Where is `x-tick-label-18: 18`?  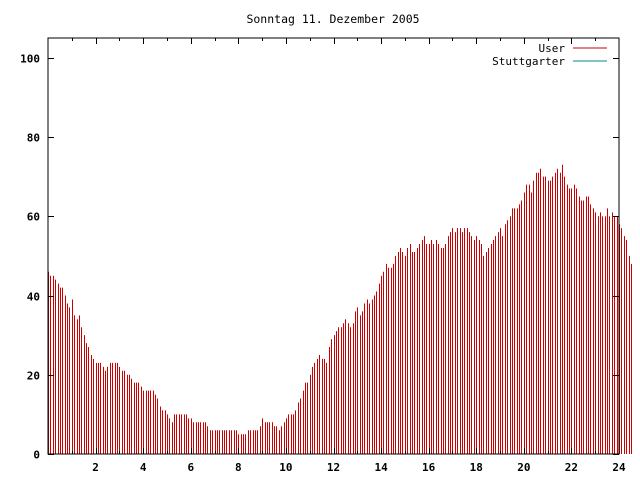 x-tick-label-18: 18 is located at coordinates (476, 467).